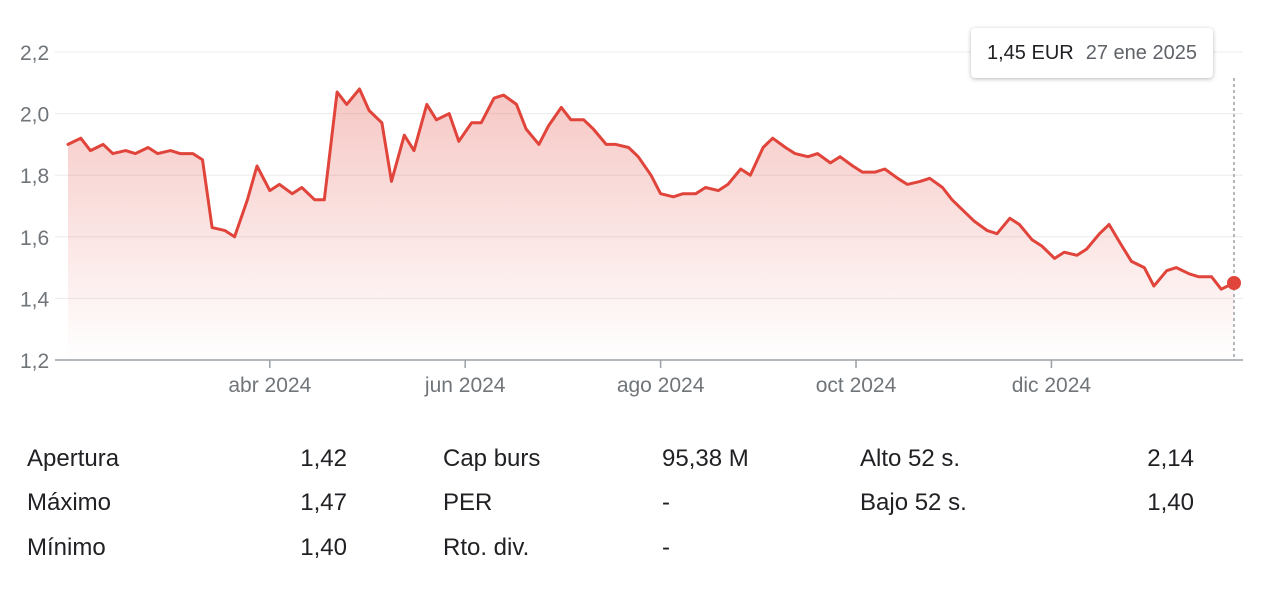 The width and height of the screenshot is (1269, 592). I want to click on stat-label-bajo-52: Bajo 52 s., so click(913, 502).